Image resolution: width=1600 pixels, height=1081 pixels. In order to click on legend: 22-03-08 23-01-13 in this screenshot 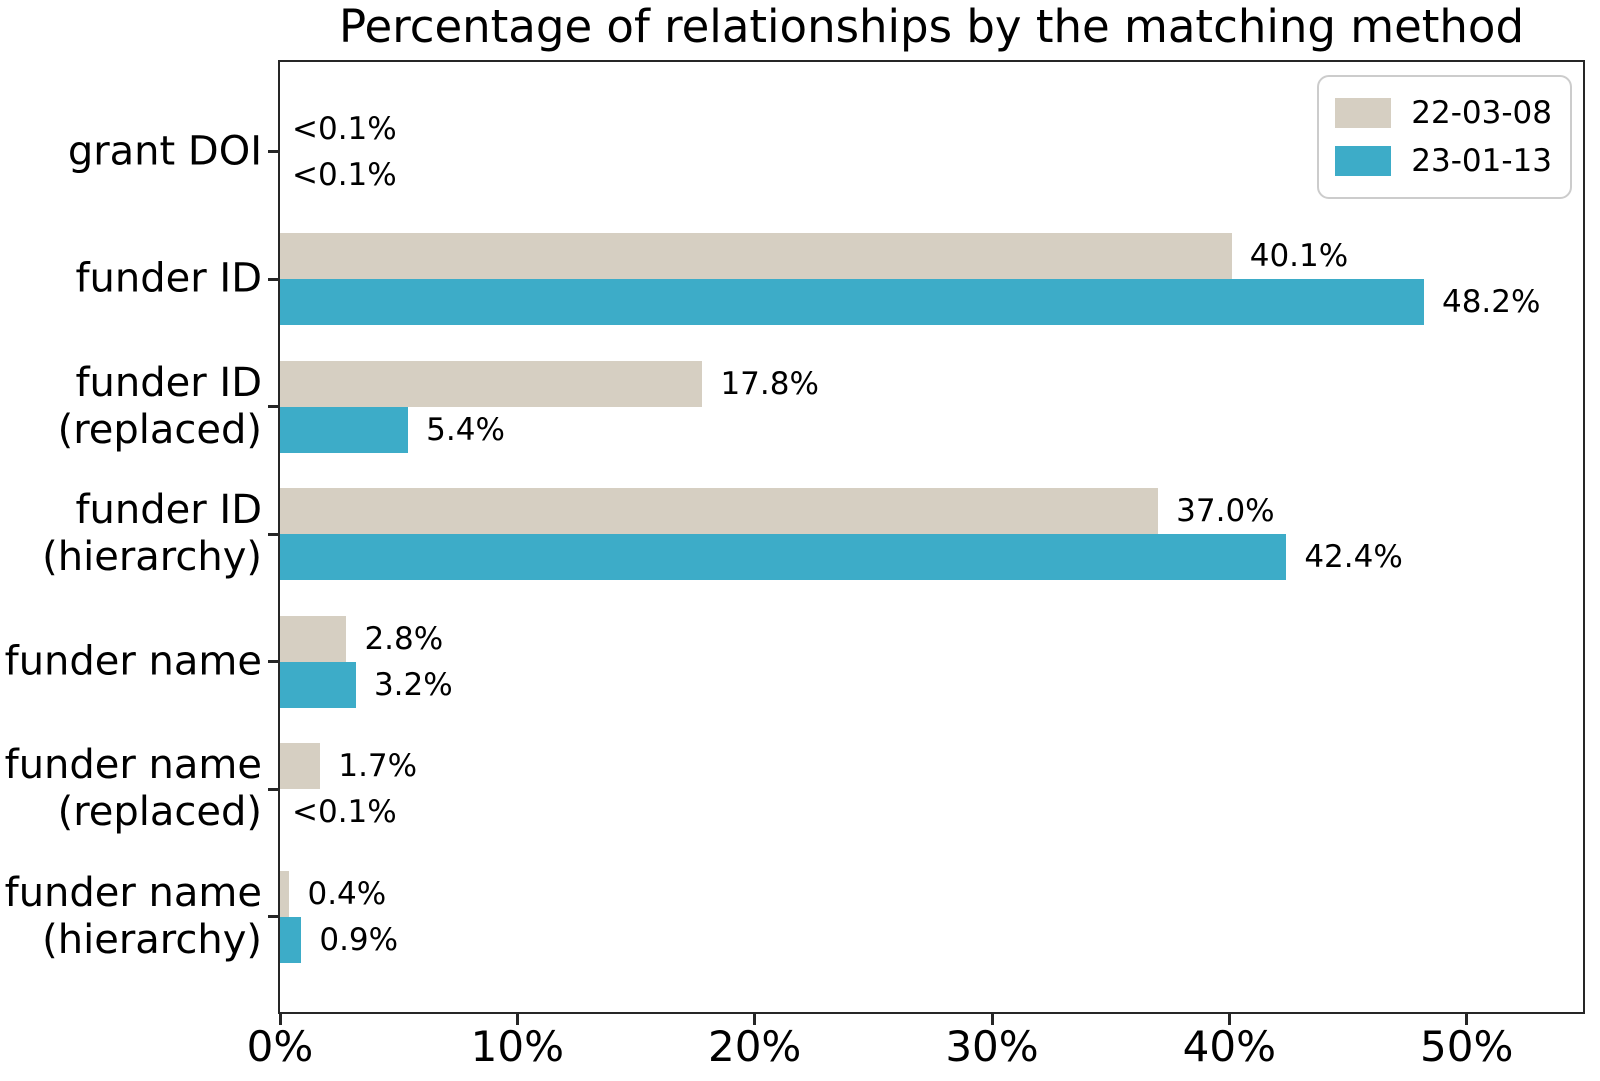, I will do `click(1444, 137)`.